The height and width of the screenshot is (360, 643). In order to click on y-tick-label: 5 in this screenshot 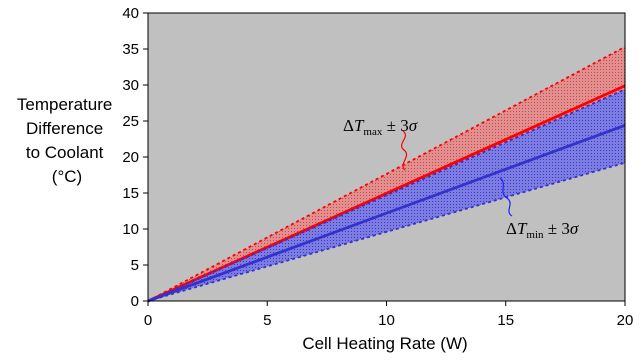, I will do `click(135, 265)`.